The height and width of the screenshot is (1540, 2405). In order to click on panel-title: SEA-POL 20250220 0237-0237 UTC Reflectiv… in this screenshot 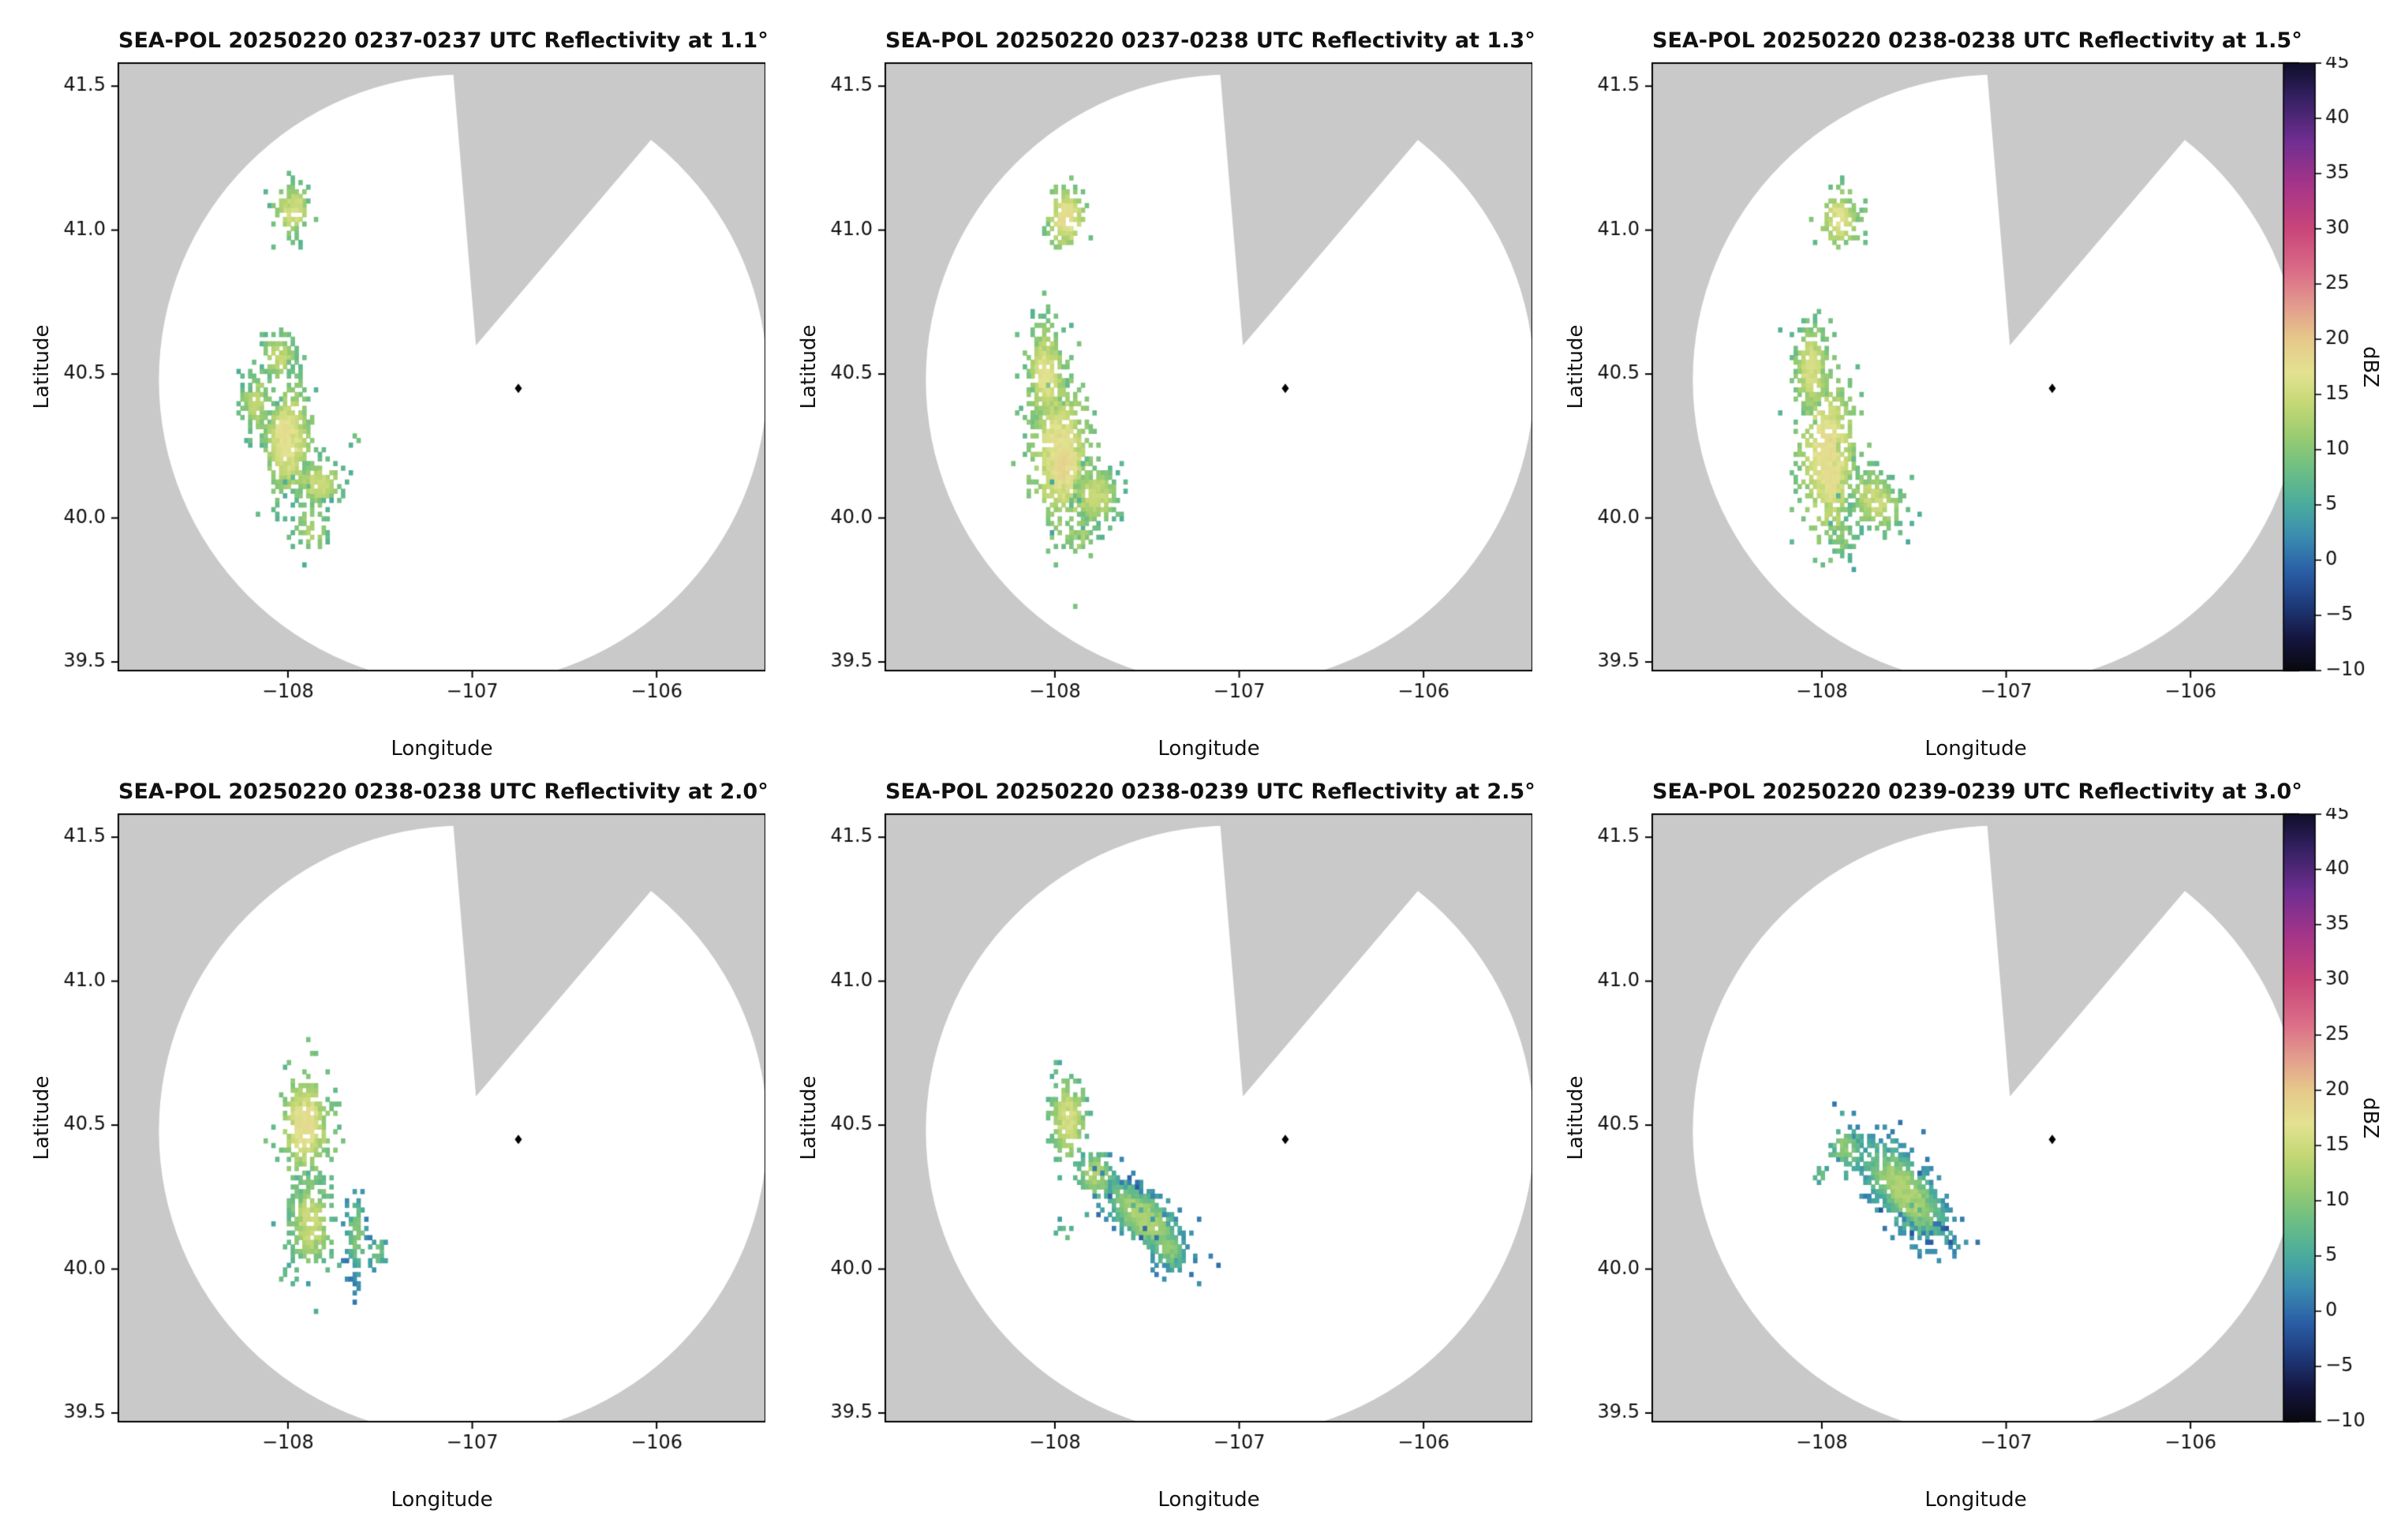, I will do `click(444, 40)`.